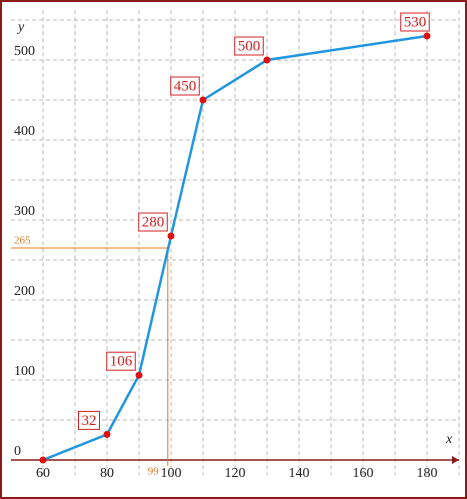  I want to click on y-tick-label: 0, so click(17, 451).